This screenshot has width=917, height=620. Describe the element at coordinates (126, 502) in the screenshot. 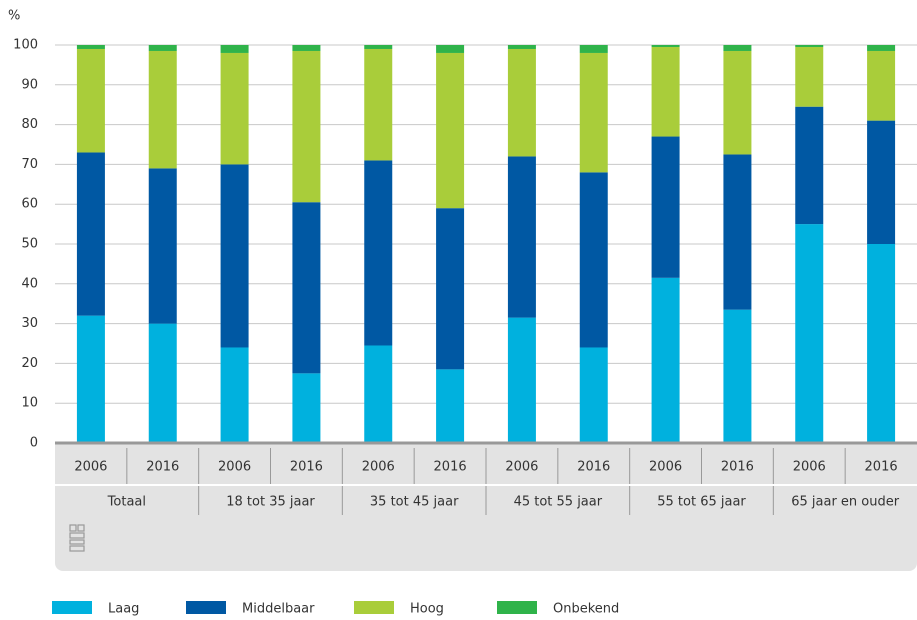

I see `group-label: Totaal` at that location.